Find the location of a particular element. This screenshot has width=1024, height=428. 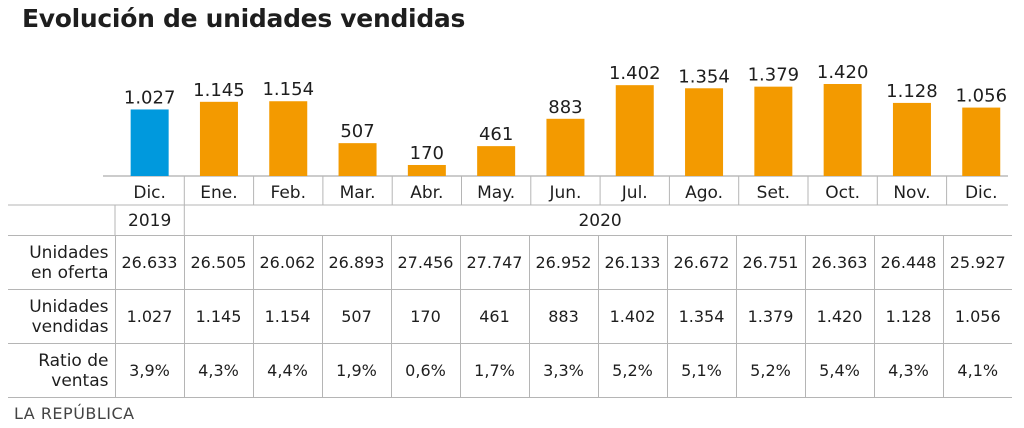

table-cell: 1.402 is located at coordinates (632, 316).